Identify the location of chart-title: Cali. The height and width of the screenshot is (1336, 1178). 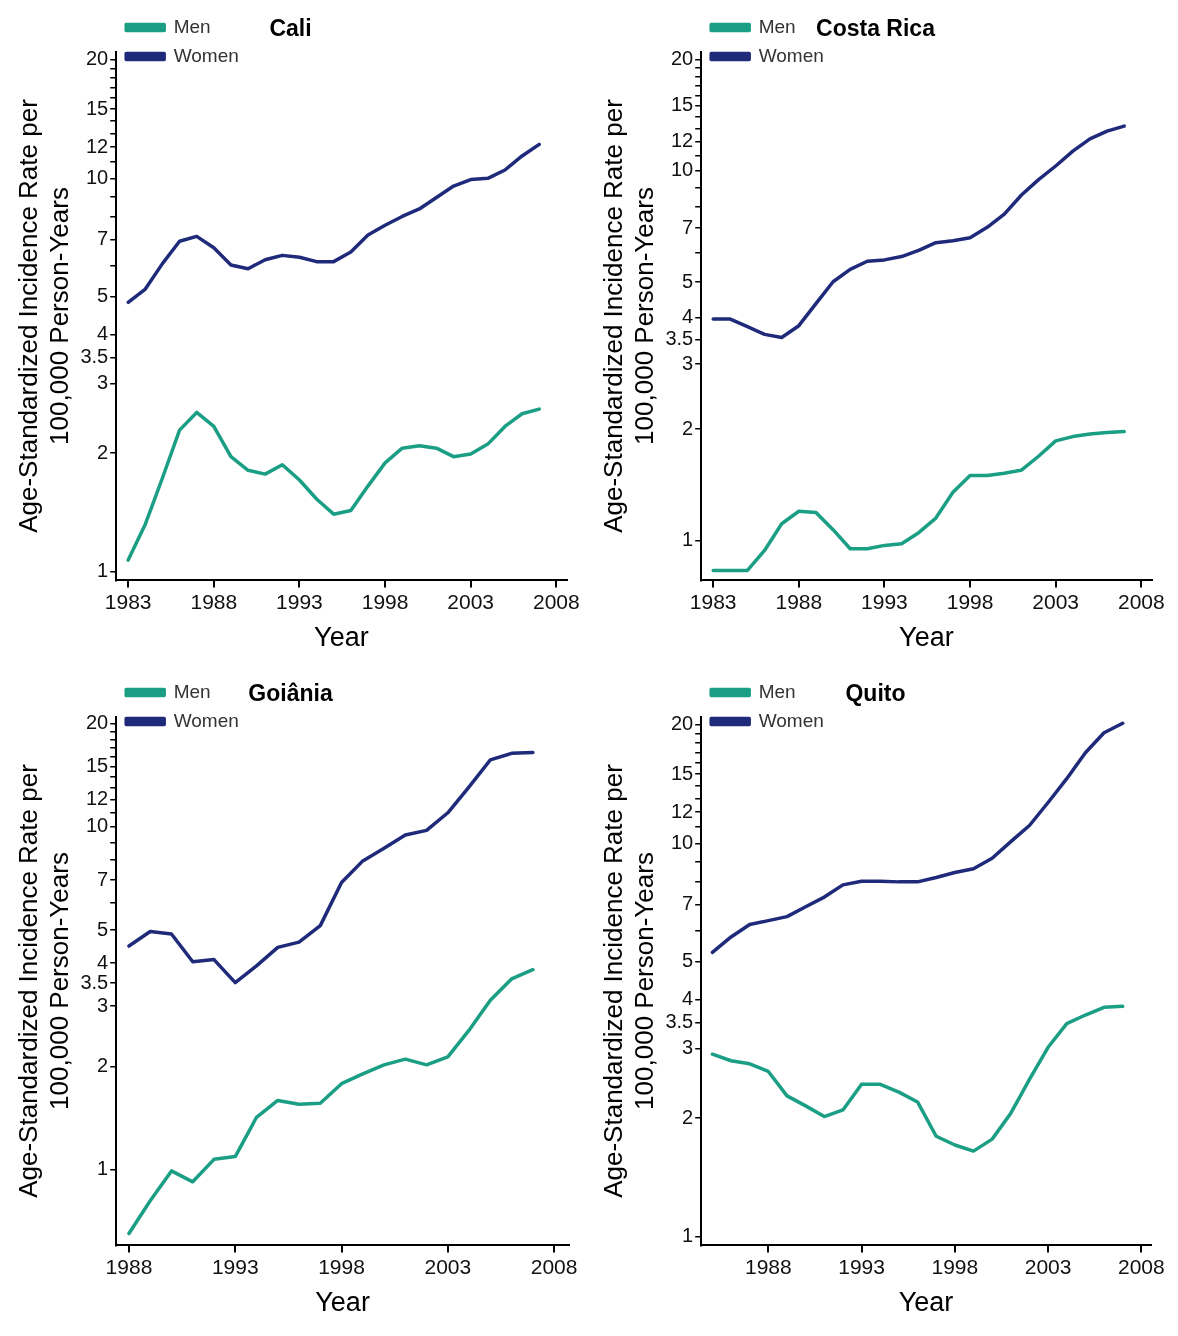
(290, 28).